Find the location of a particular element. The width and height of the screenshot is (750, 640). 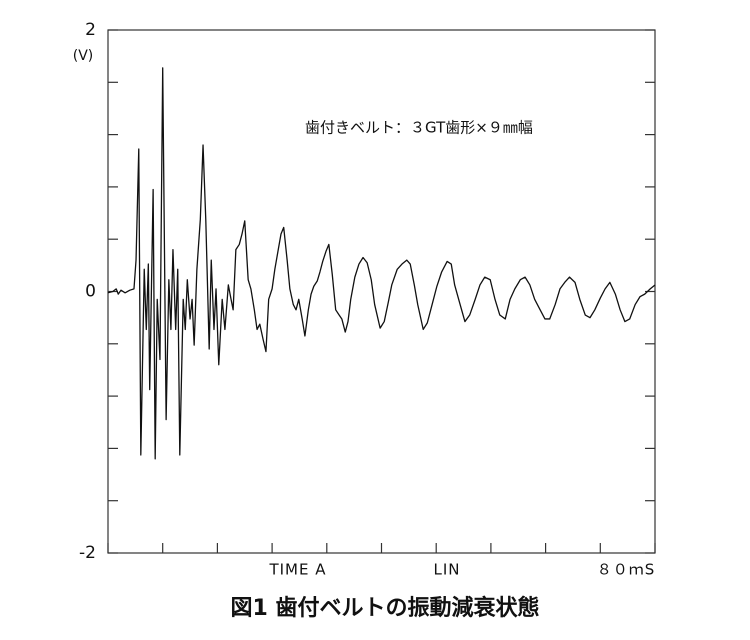

y-tick-label: 0 is located at coordinates (90, 292).